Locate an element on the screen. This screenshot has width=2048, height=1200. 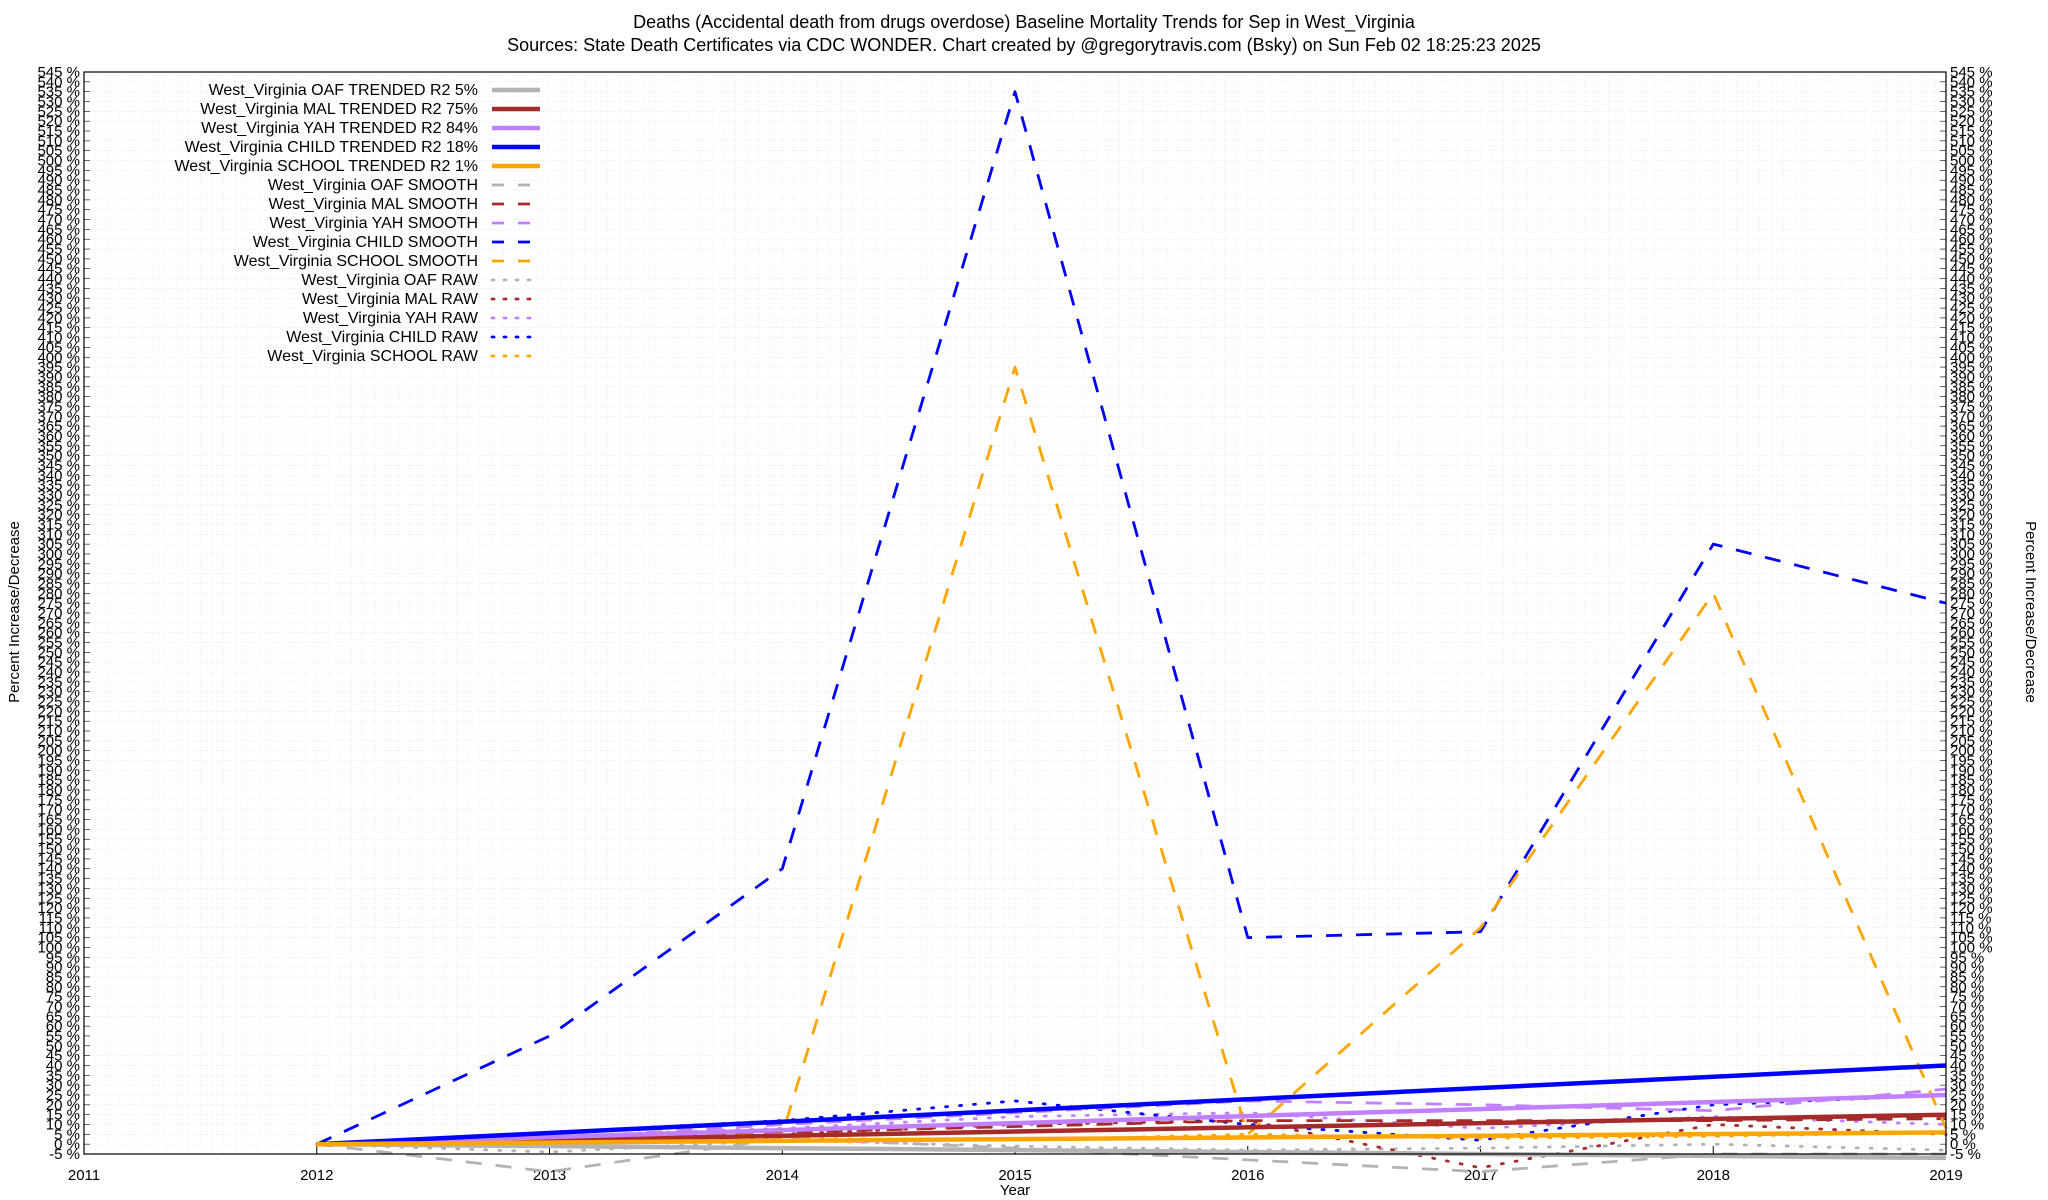
y-tick-label: 200 % is located at coordinates (58, 751).